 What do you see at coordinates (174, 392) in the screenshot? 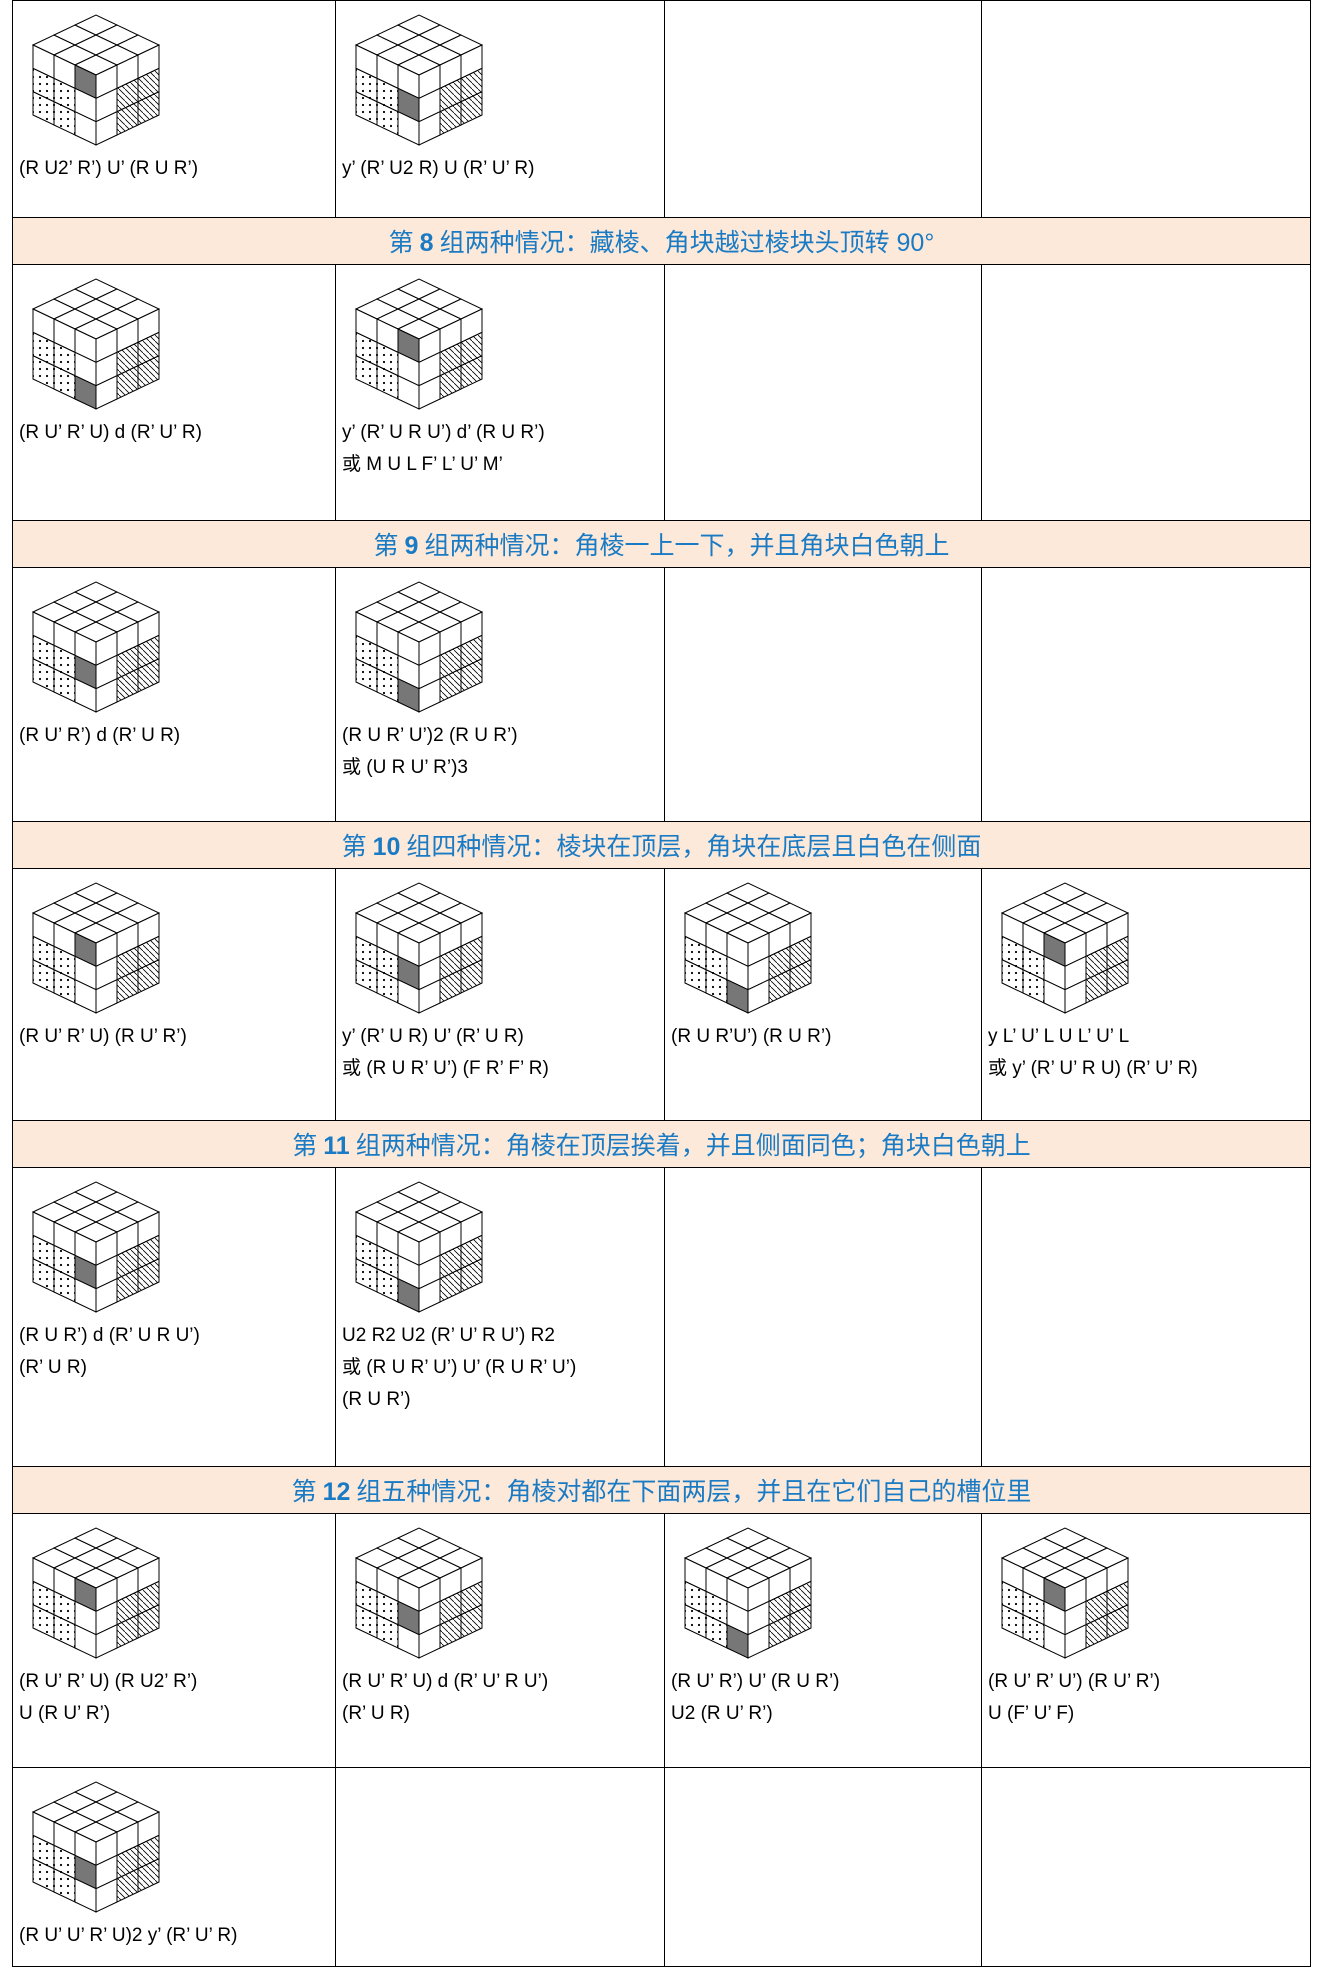
I see `case-cell: (R U’ R’ U) d (R’ U’ R)` at bounding box center [174, 392].